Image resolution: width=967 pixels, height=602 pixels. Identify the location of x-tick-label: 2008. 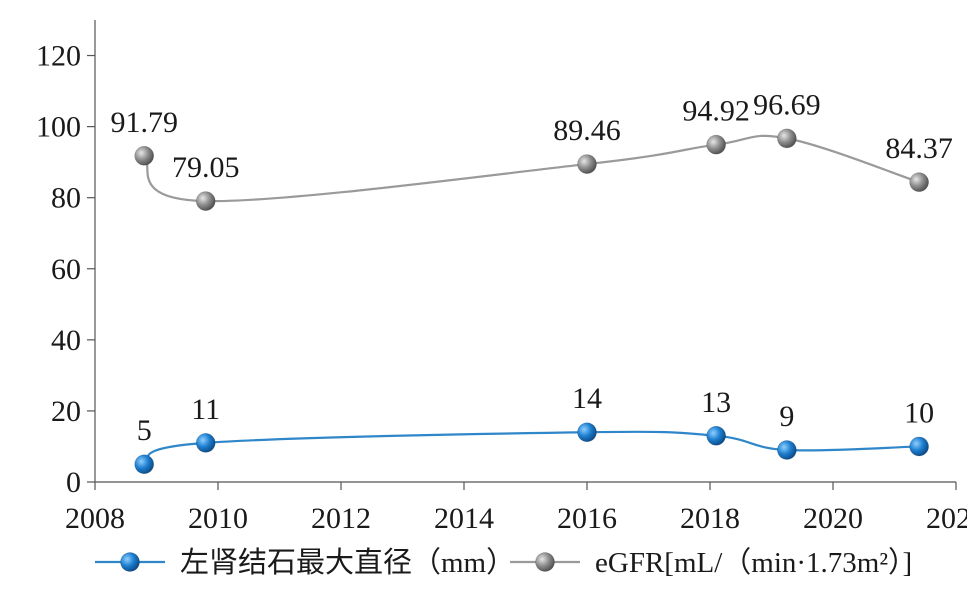
(95, 518).